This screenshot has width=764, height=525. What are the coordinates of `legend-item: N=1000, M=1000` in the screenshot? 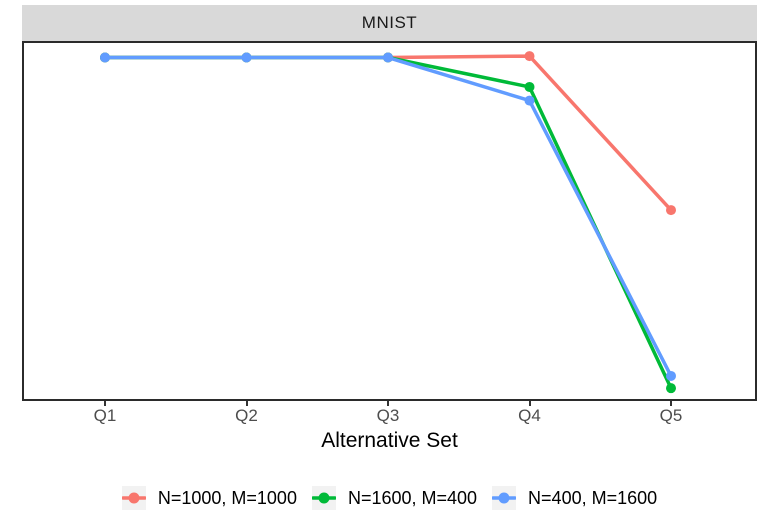 It's located at (209, 498).